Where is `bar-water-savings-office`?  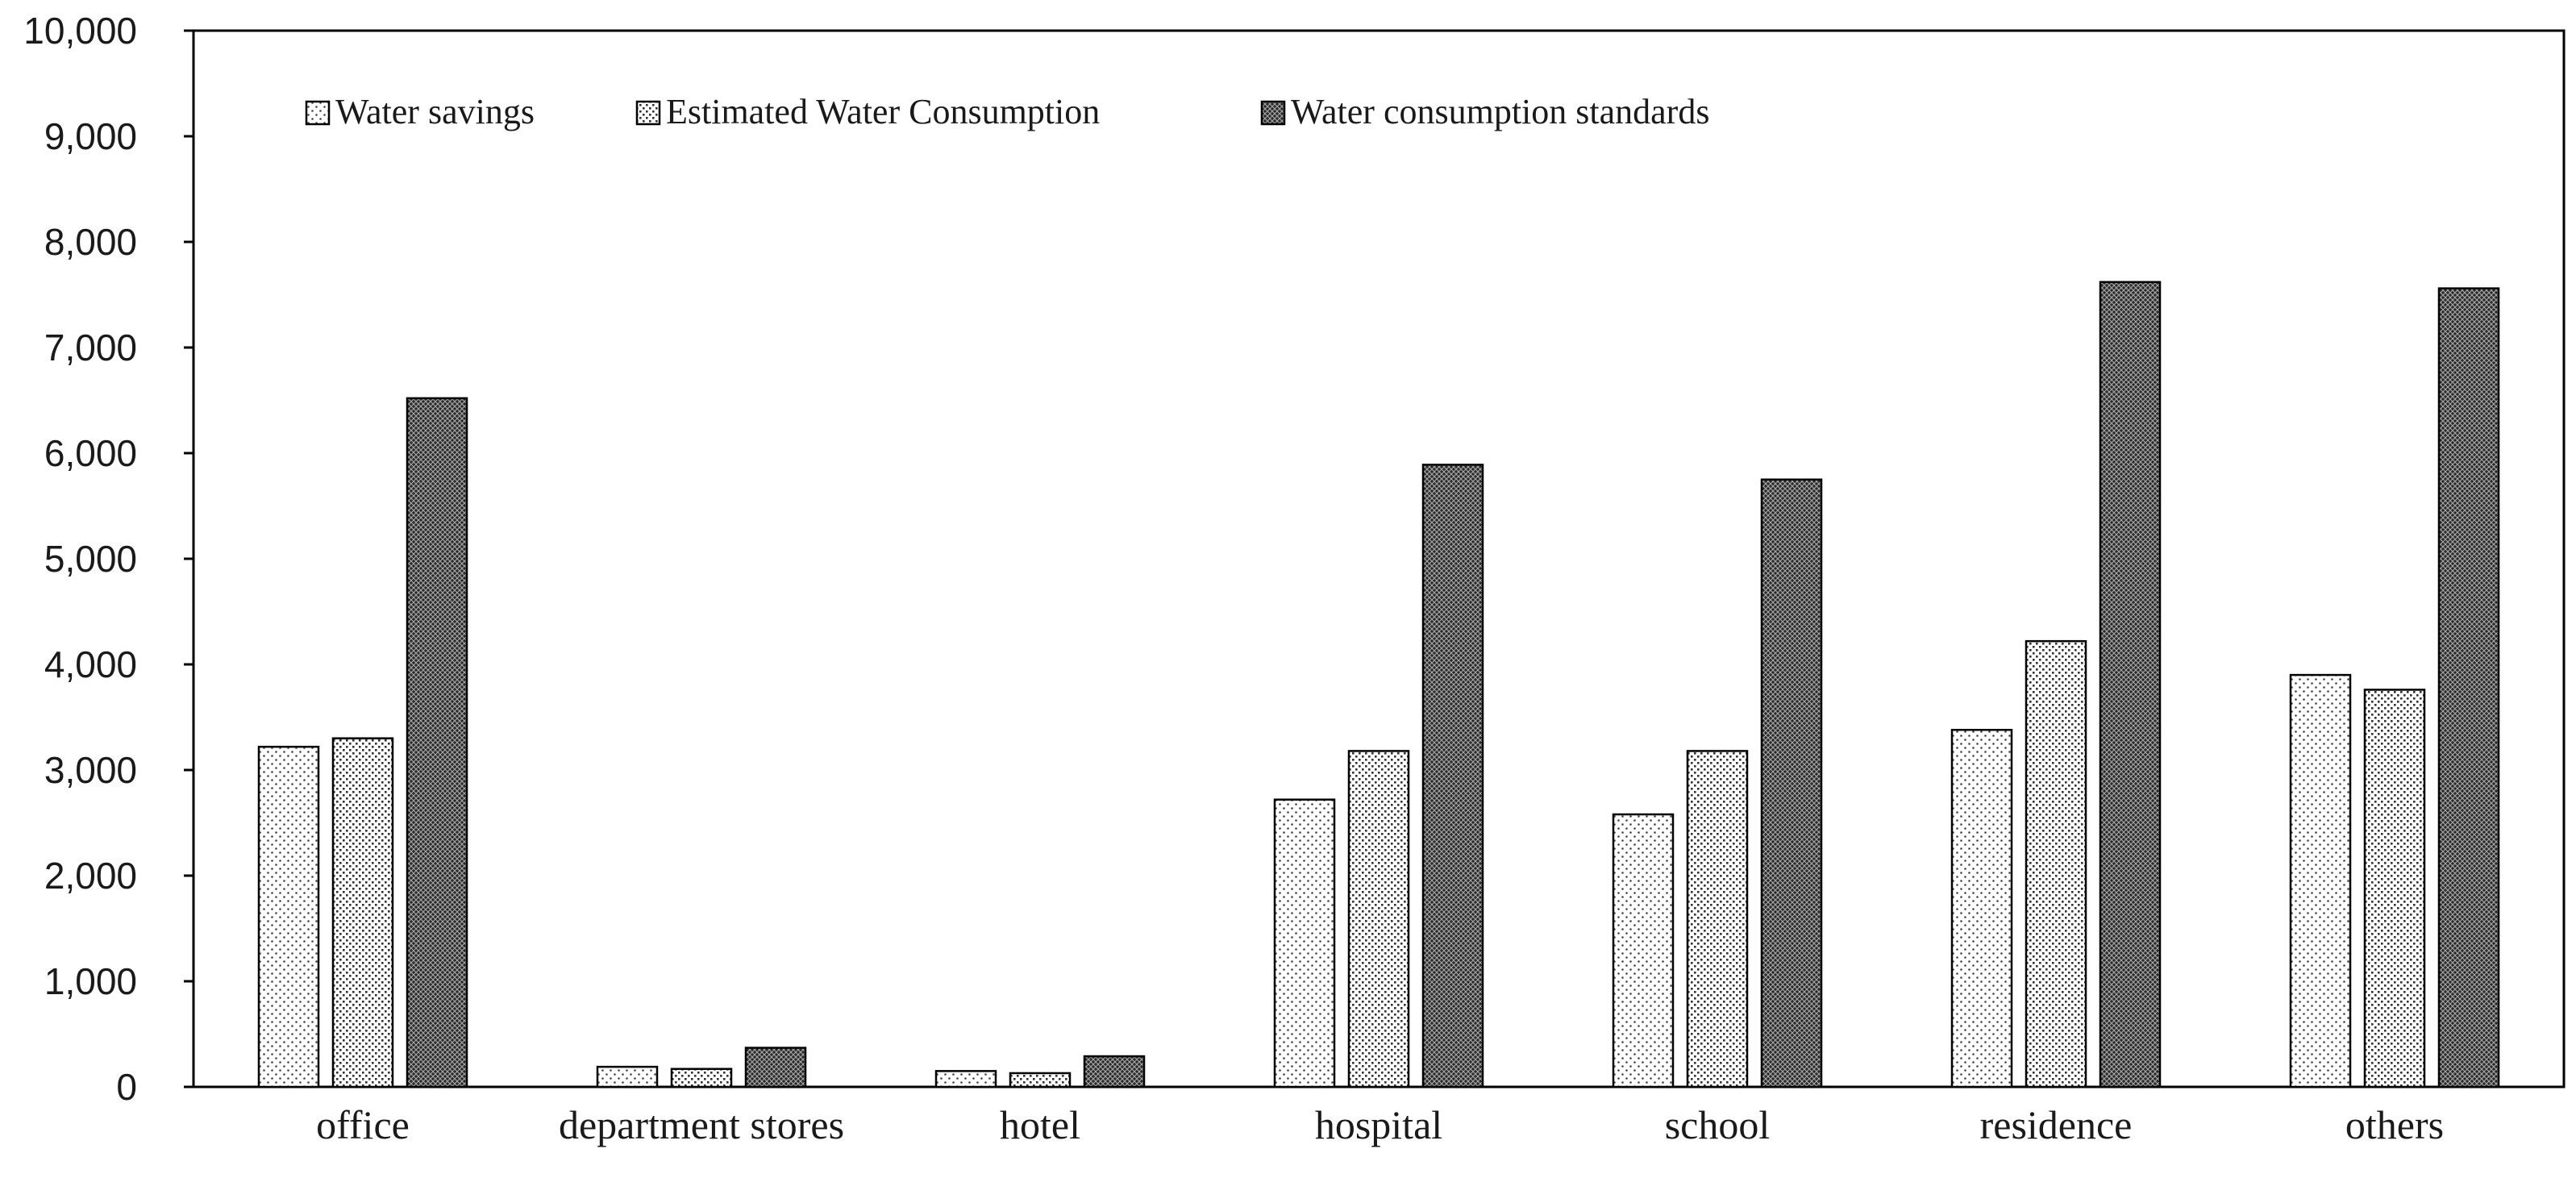
bar-water-savings-office is located at coordinates (288, 917).